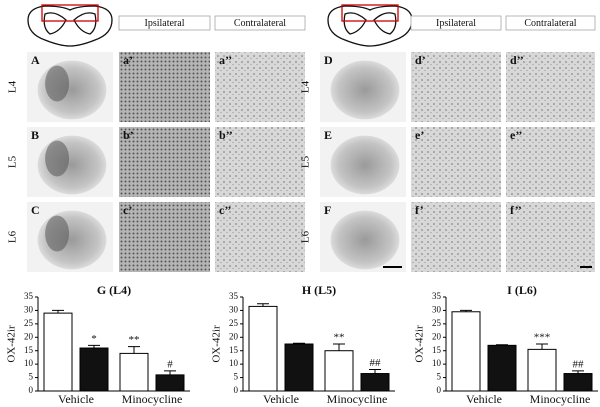  Describe the element at coordinates (516, 210) in the screenshot. I see `panel-letter: f’’` at that location.